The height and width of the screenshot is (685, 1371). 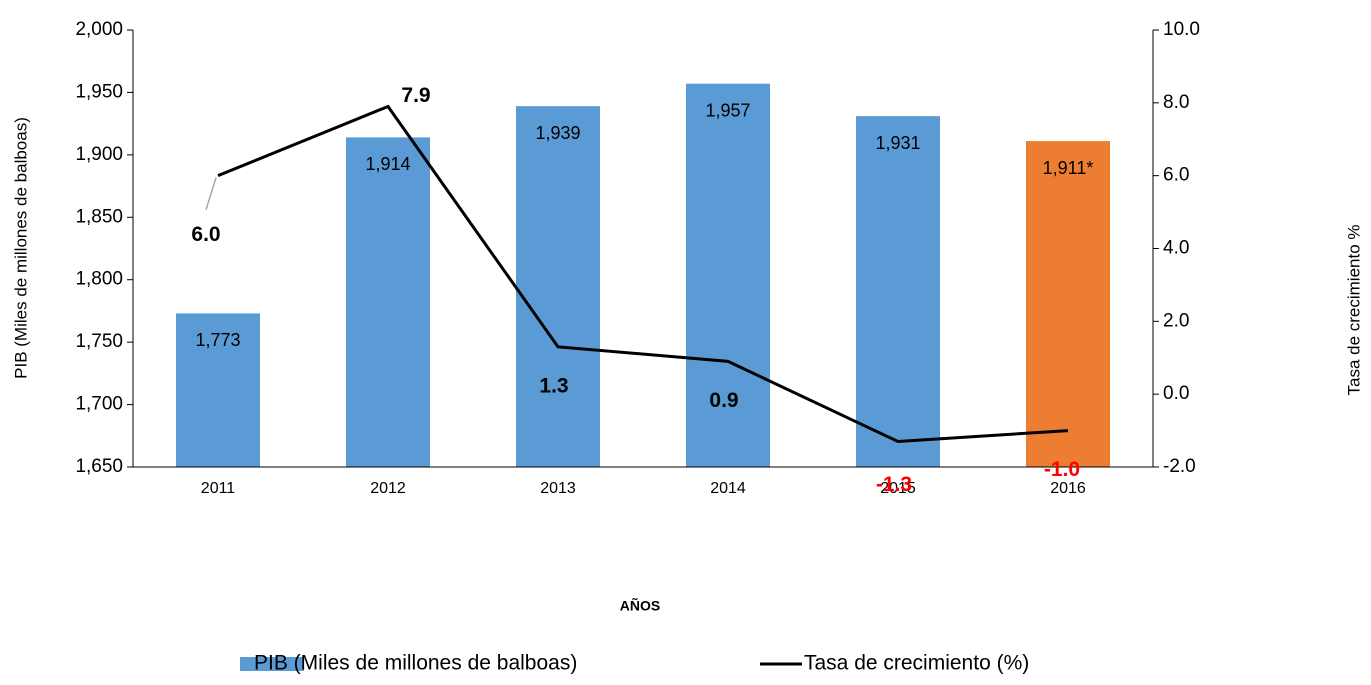 What do you see at coordinates (99, 341) in the screenshot?
I see `y-tick-label: 1,750` at bounding box center [99, 341].